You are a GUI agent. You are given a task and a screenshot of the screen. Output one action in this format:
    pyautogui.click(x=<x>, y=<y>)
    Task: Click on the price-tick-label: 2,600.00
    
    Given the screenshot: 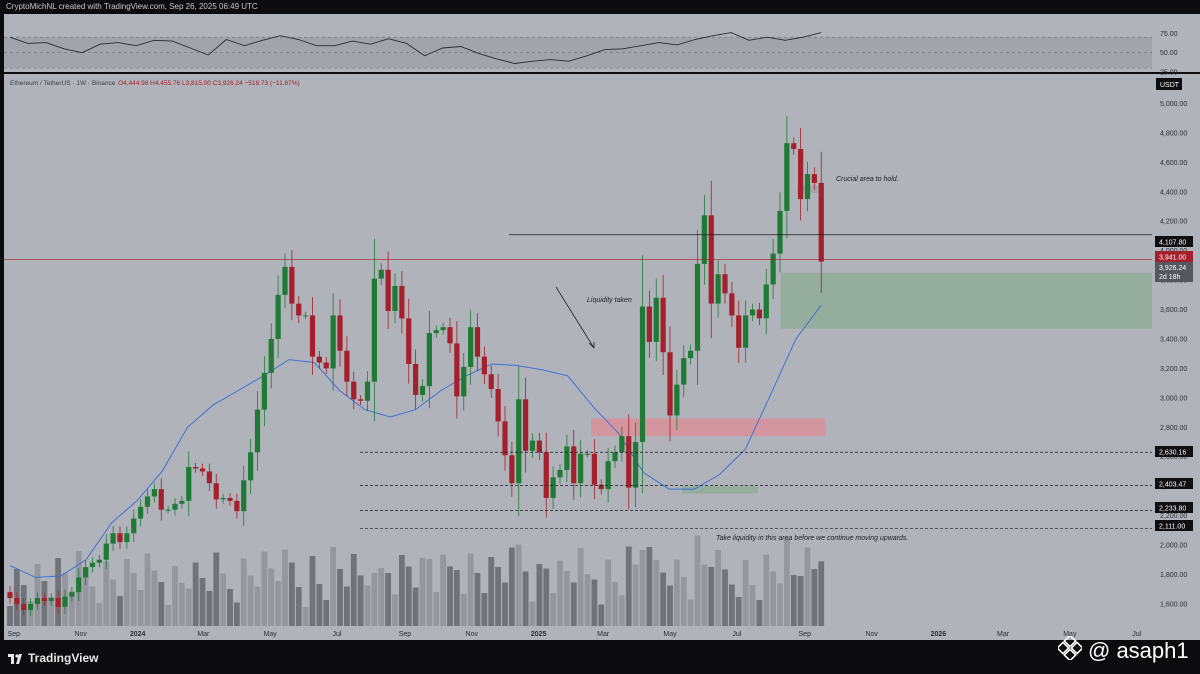 What is the action you would take?
    pyautogui.click(x=1173, y=457)
    